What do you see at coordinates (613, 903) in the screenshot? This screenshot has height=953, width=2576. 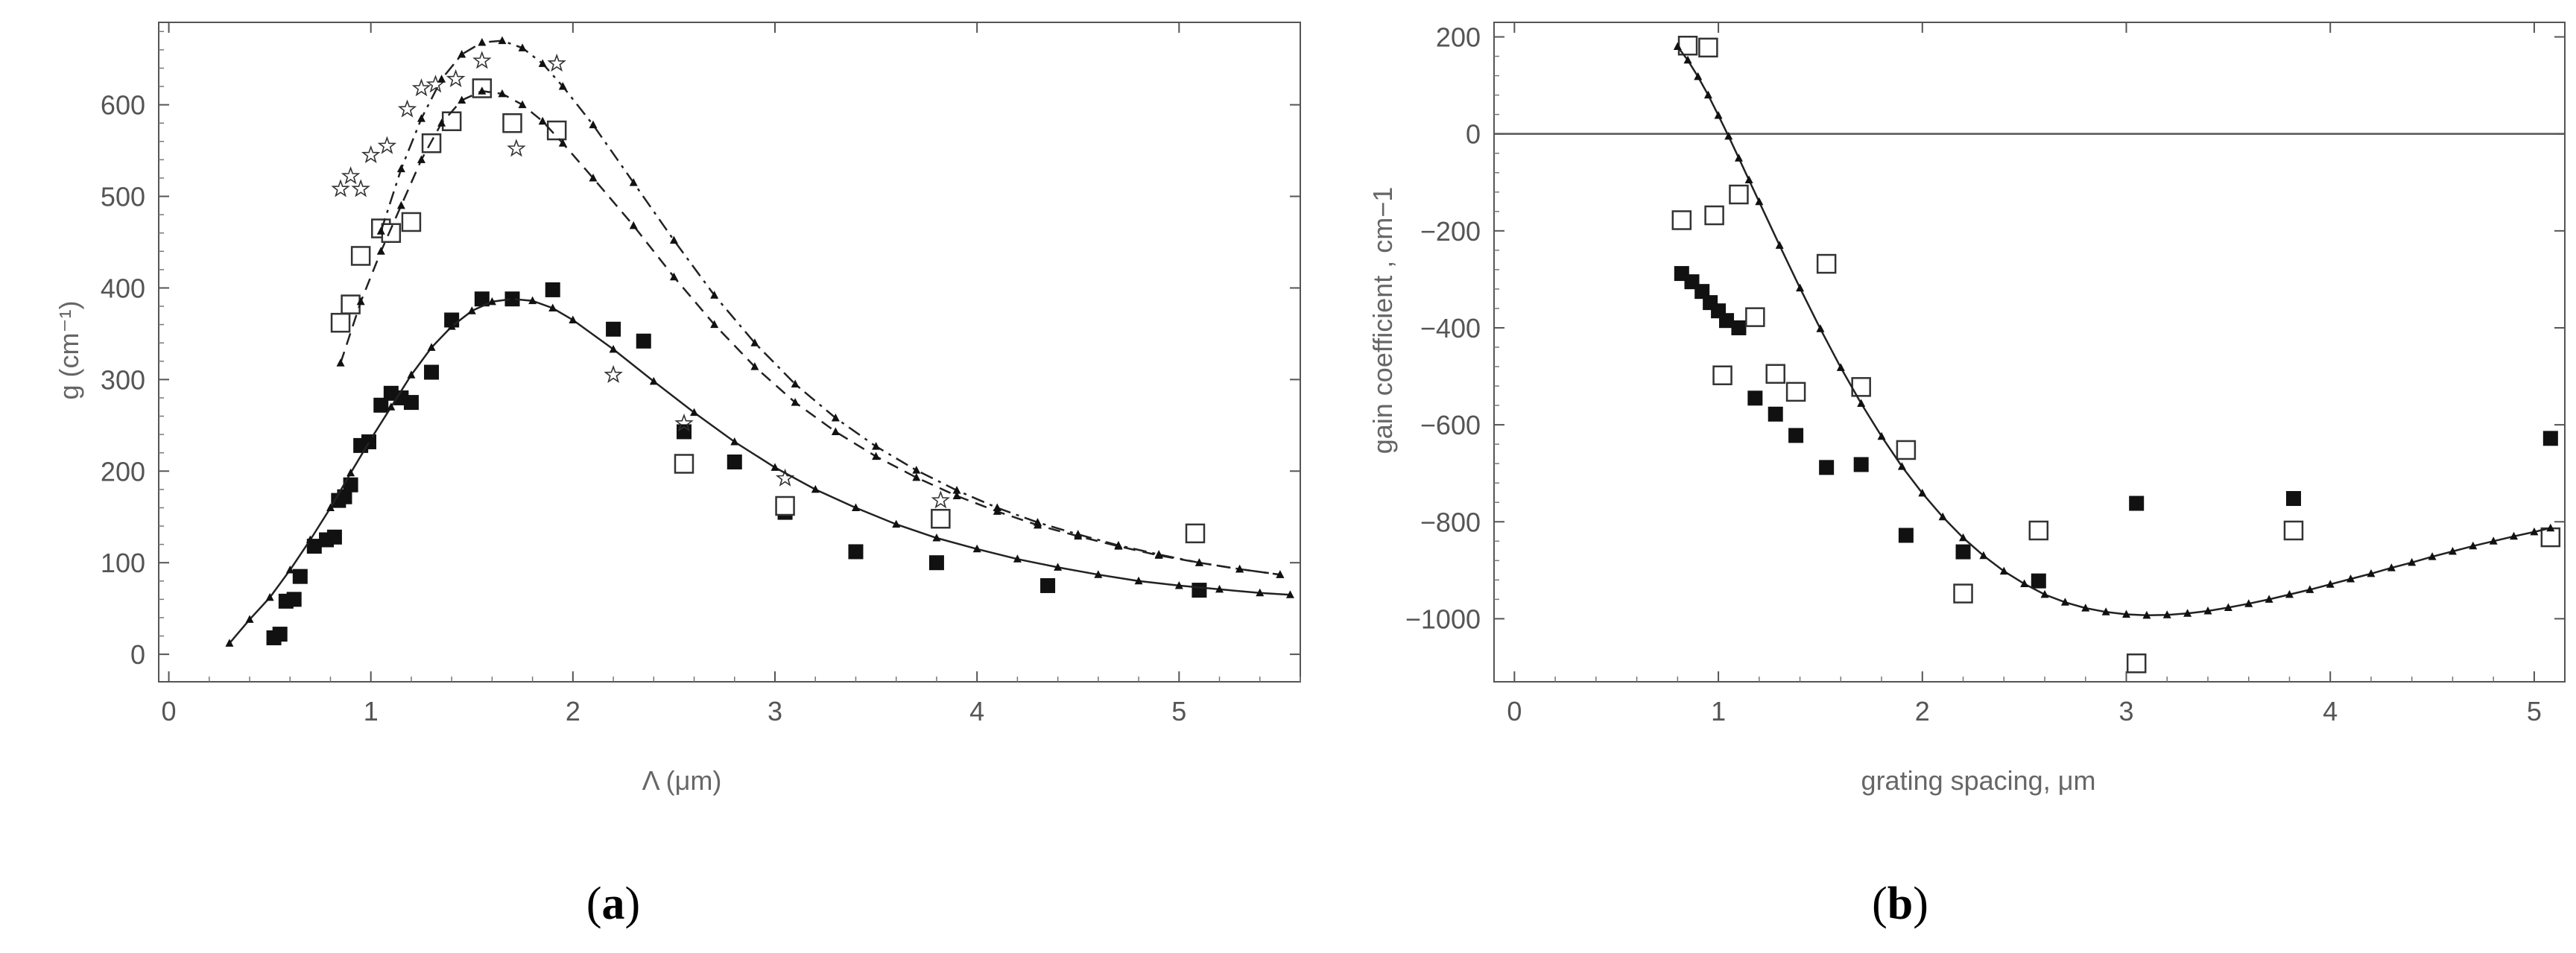 I see `panel-a-caption: (a)` at bounding box center [613, 903].